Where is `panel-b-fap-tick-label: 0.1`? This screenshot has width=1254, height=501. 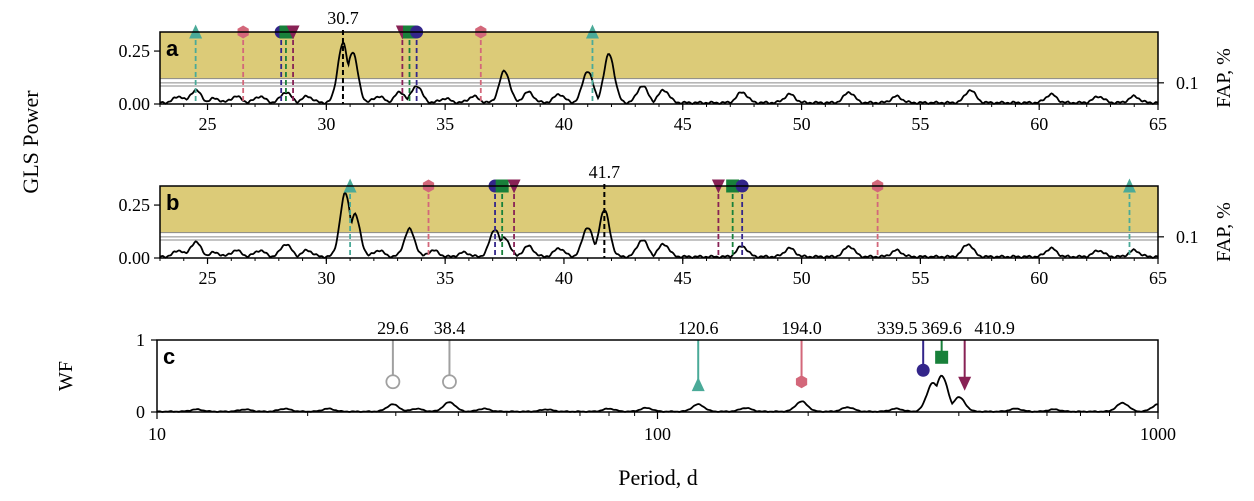
panel-b-fap-tick-label: 0.1 is located at coordinates (1187, 237).